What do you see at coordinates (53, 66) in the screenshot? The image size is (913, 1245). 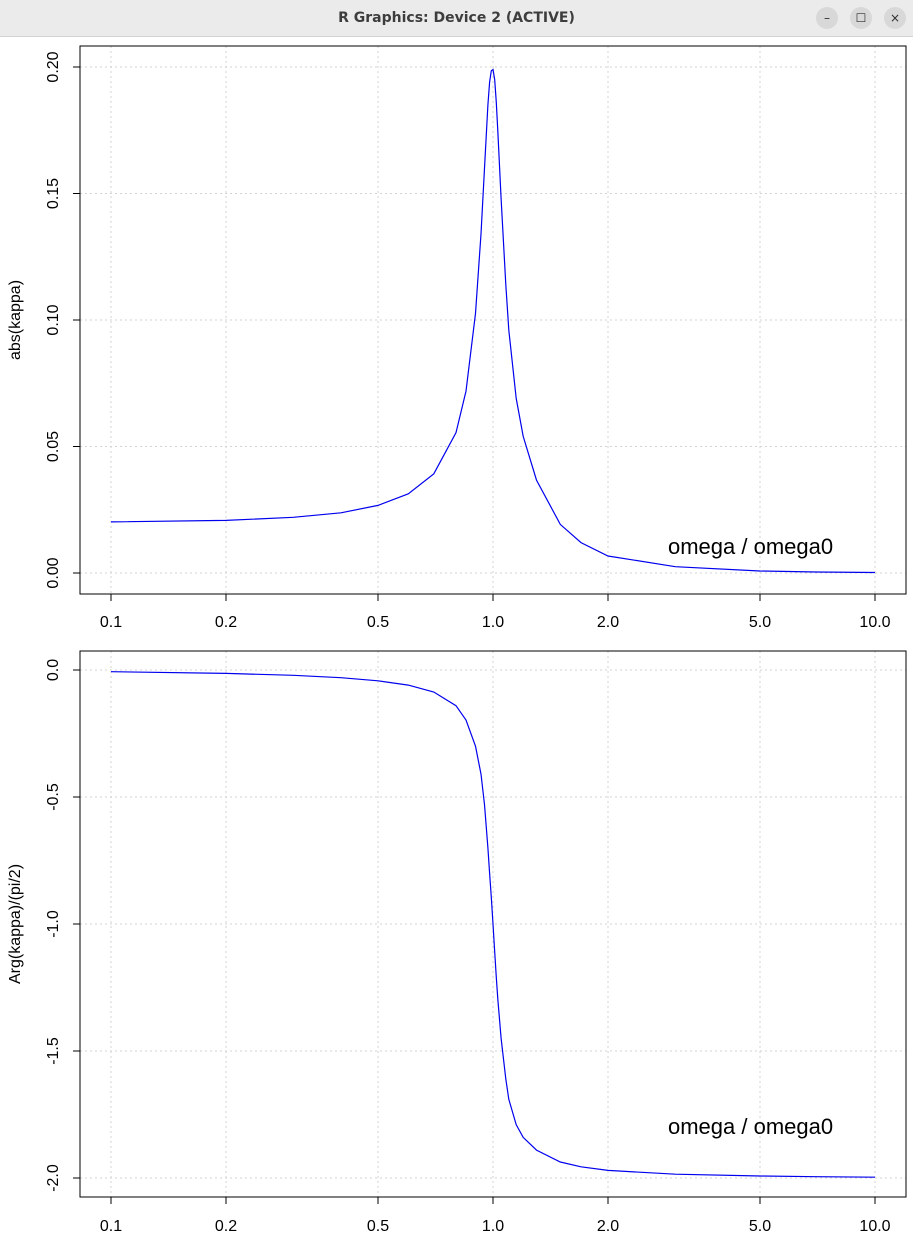 I see `panel1-y-tick-label: 0.20` at bounding box center [53, 66].